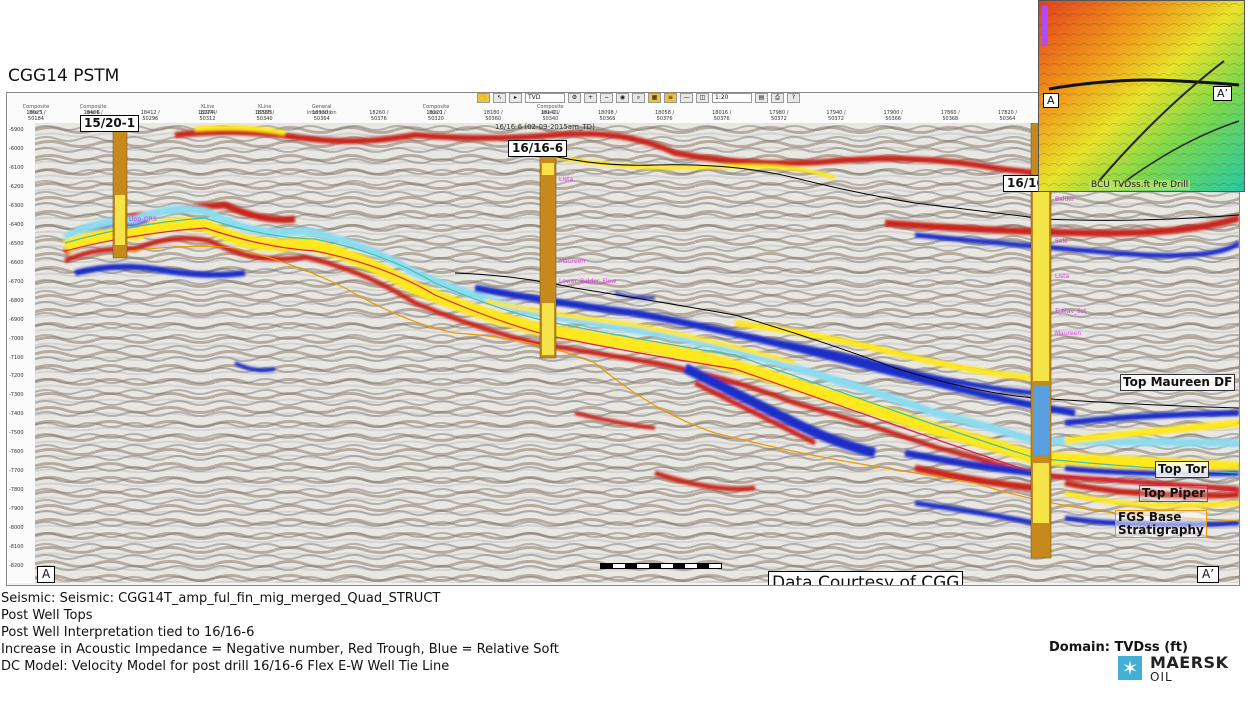 The image size is (1251, 701). I want to click on footer-line-well-tops: Post Well Tops, so click(47, 615).